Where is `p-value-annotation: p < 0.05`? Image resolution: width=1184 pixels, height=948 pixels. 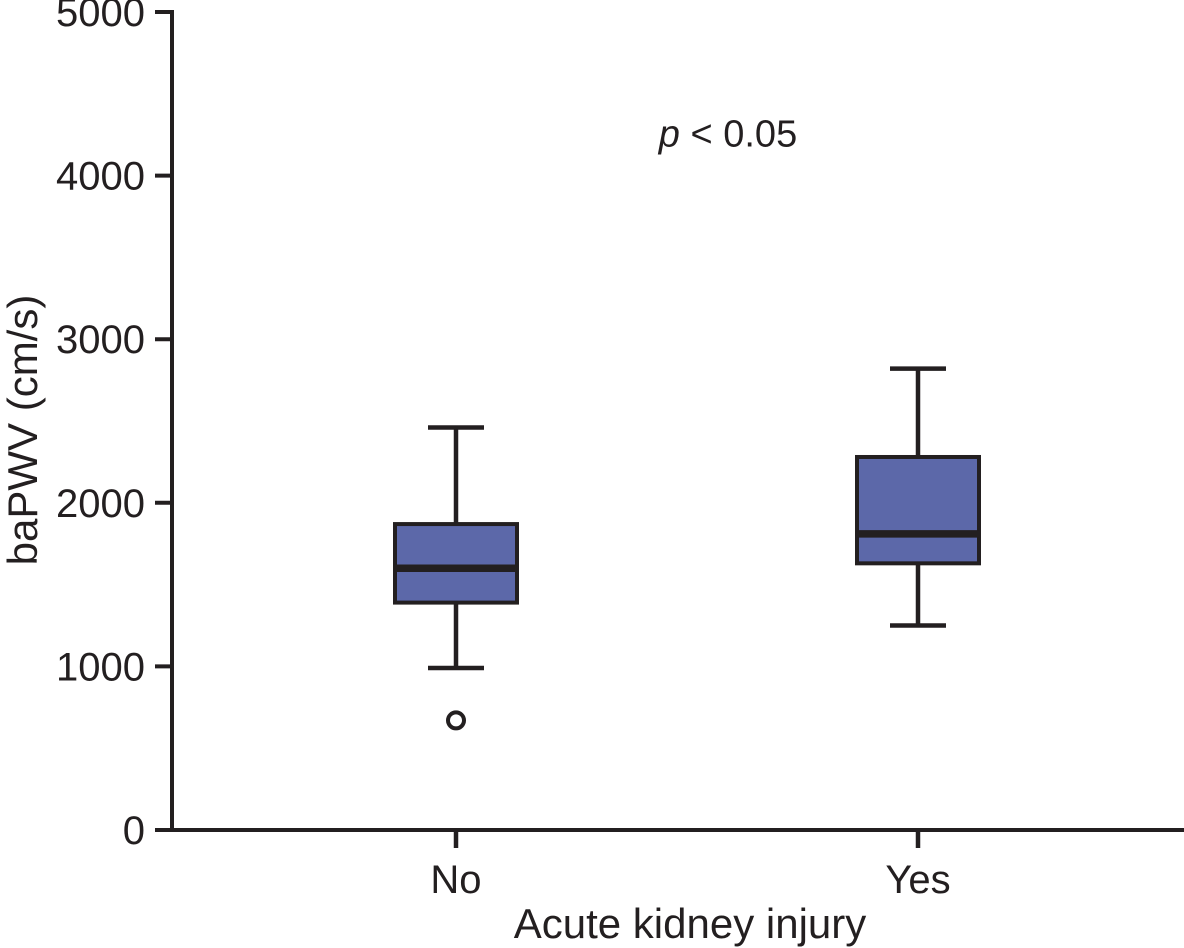 p-value-annotation: p < 0.05 is located at coordinates (728, 135).